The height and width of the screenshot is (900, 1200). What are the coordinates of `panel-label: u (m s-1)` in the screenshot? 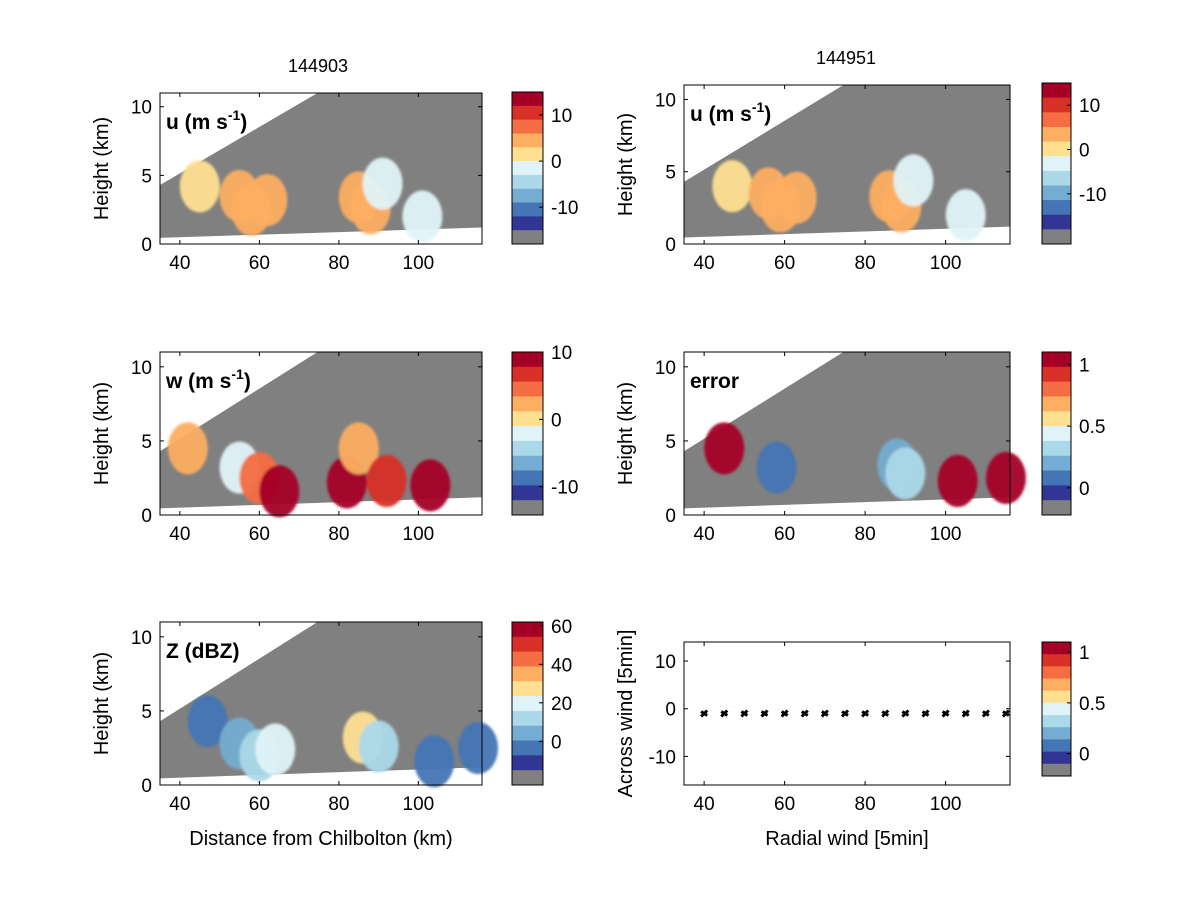 It's located at (206, 120).